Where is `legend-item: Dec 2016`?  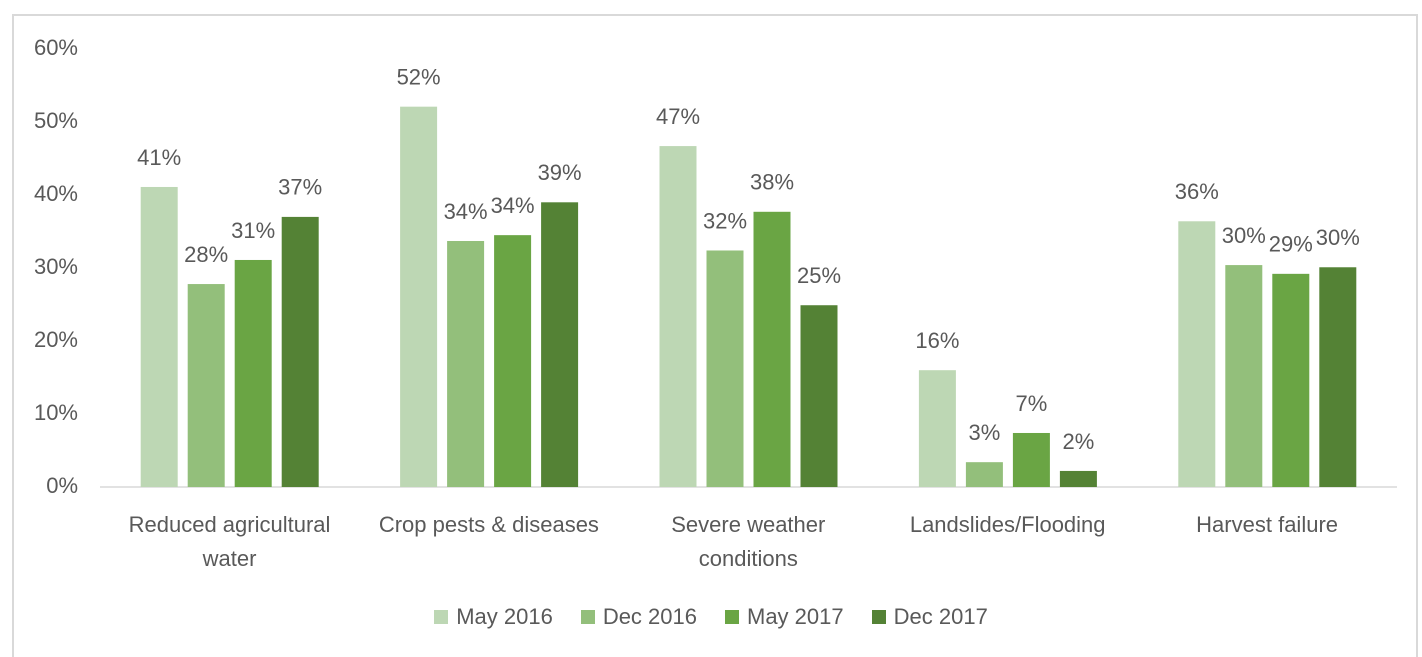 legend-item: Dec 2016 is located at coordinates (638, 617).